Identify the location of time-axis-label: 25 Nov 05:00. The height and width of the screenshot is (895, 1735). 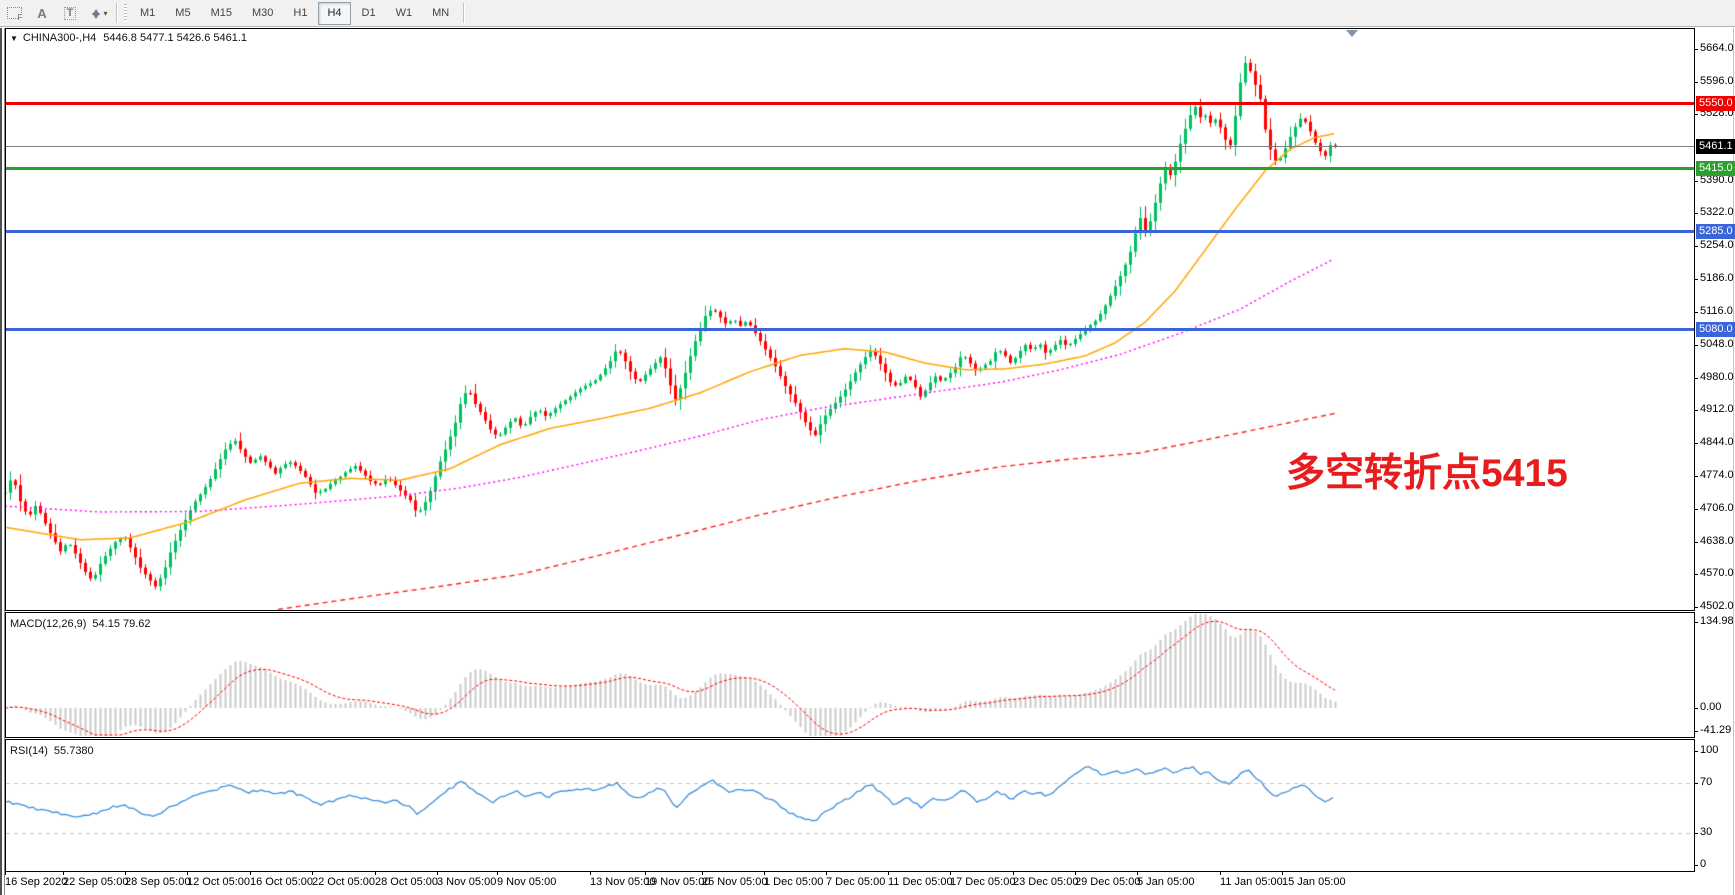
(735, 879).